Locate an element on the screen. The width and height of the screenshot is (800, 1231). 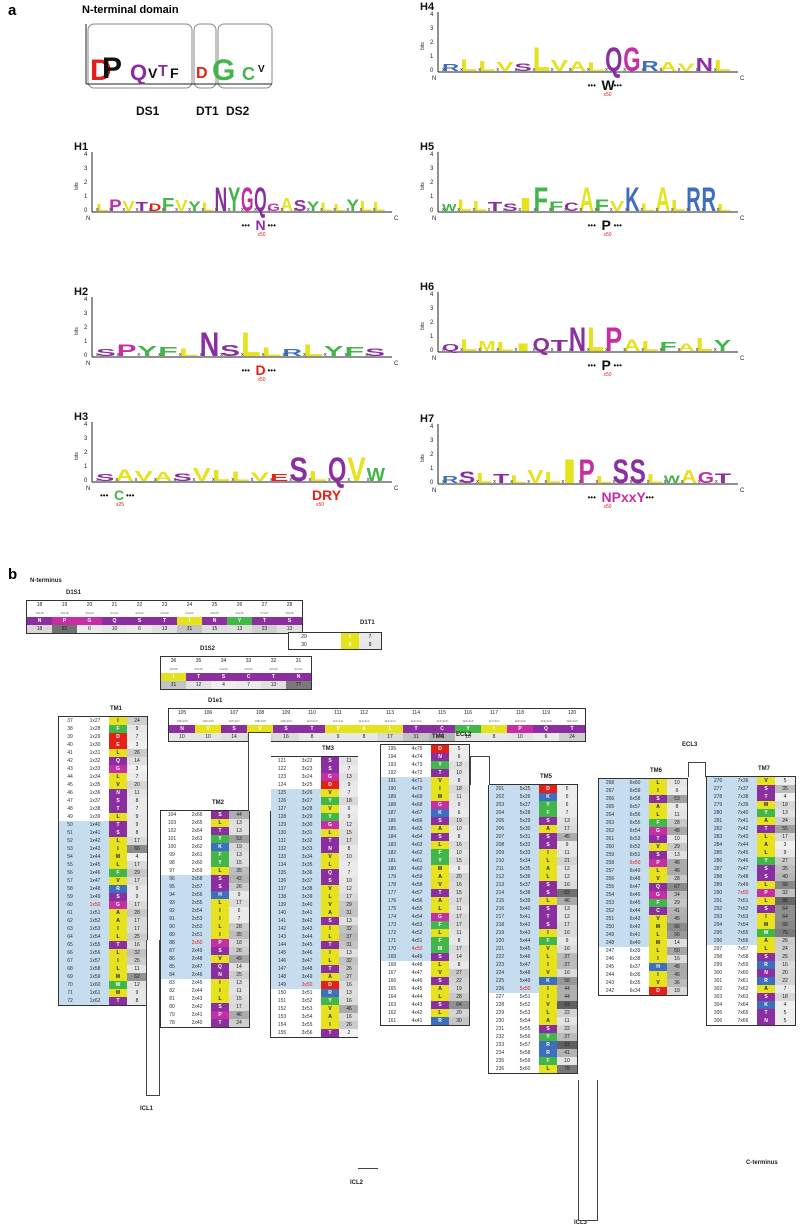
tm-count: 26 is located at coordinates (349, 1025).